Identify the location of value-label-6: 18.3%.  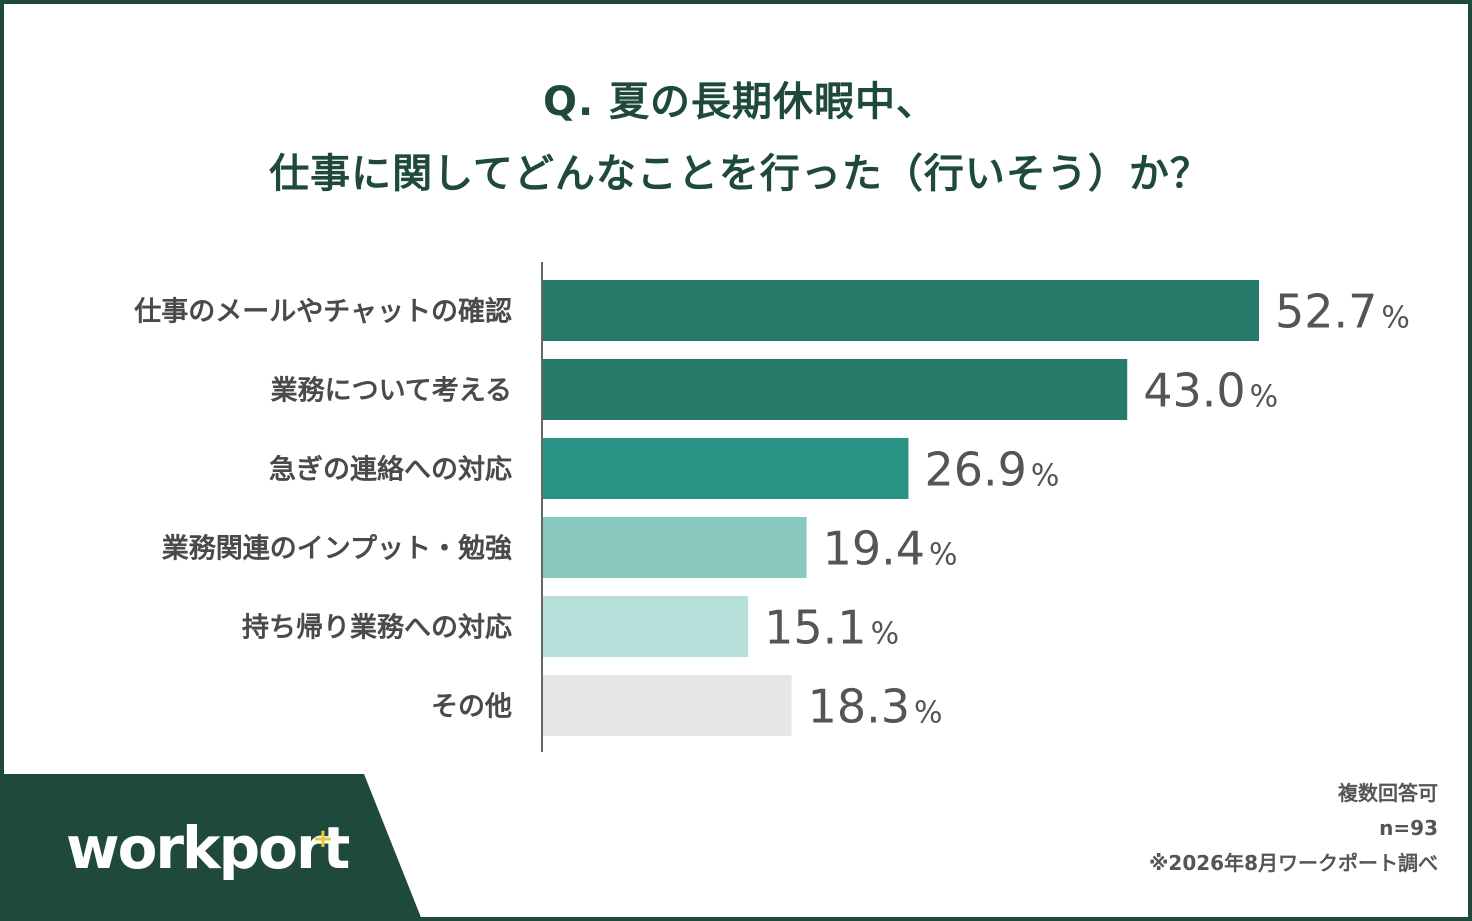
(875, 707).